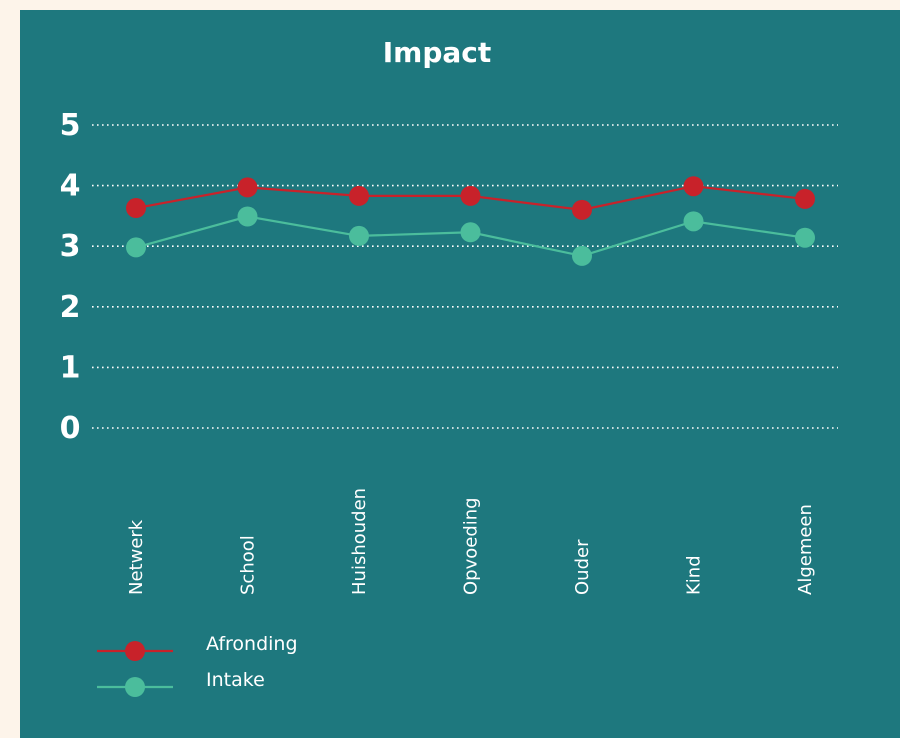 The height and width of the screenshot is (738, 900). What do you see at coordinates (70, 186) in the screenshot?
I see `y-tick-label: 4` at bounding box center [70, 186].